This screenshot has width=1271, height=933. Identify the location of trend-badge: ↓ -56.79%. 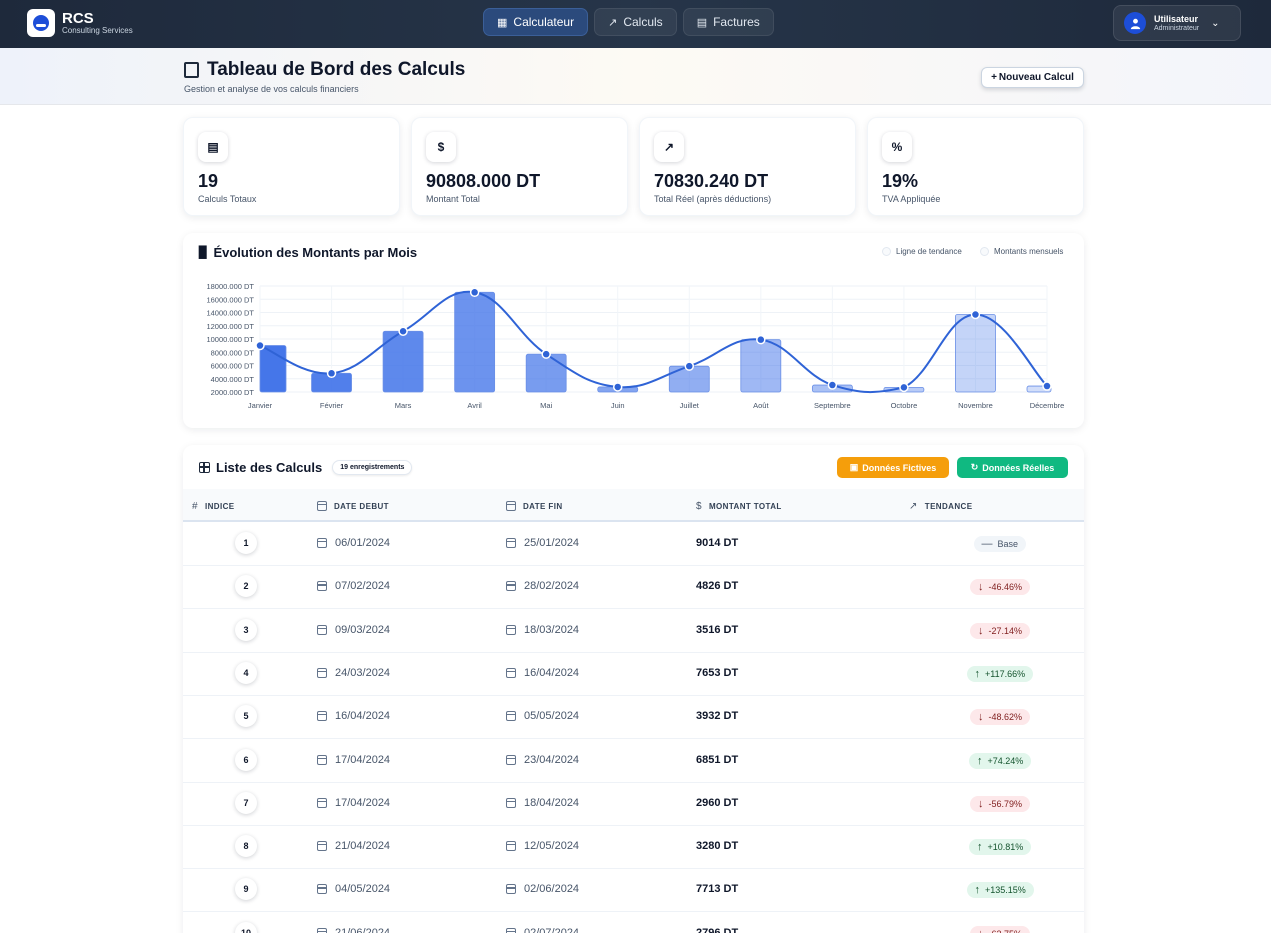
(1000, 803).